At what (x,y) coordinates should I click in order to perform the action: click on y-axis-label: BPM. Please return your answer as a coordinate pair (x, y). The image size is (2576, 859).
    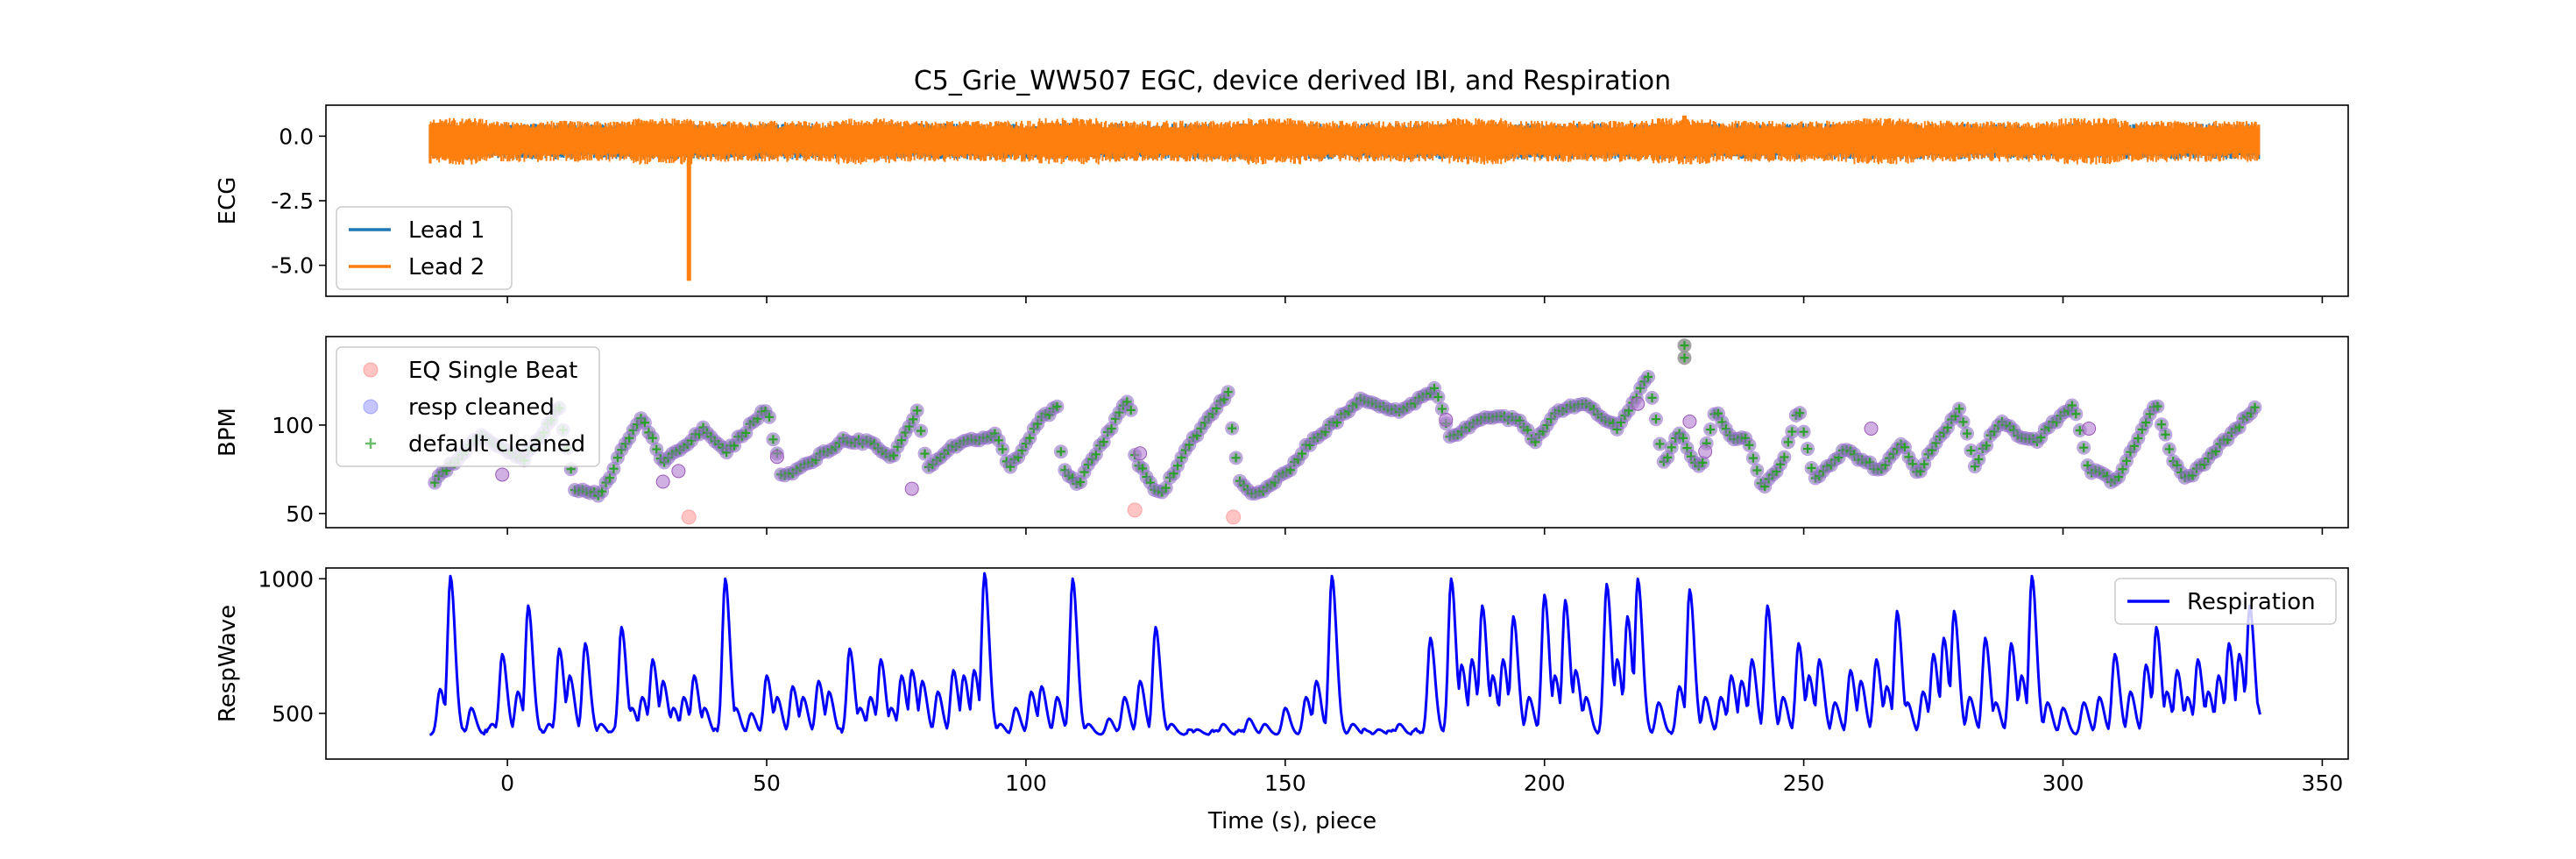
    Looking at the image, I should click on (228, 432).